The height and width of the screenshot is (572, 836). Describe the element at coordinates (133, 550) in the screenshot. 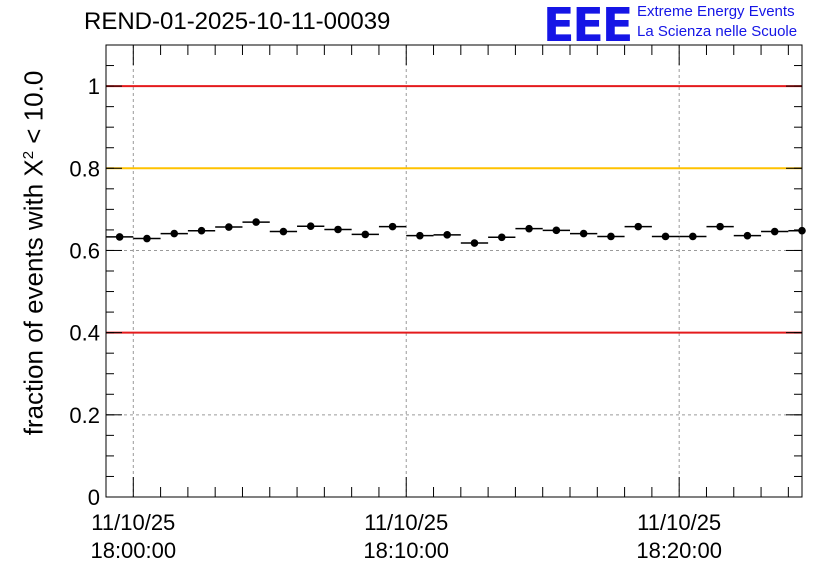

I see `x-tick-time-label: 18:00:00` at that location.